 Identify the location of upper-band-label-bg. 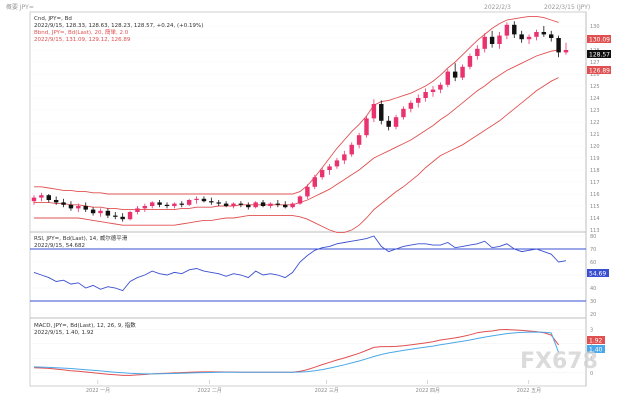
(599, 39).